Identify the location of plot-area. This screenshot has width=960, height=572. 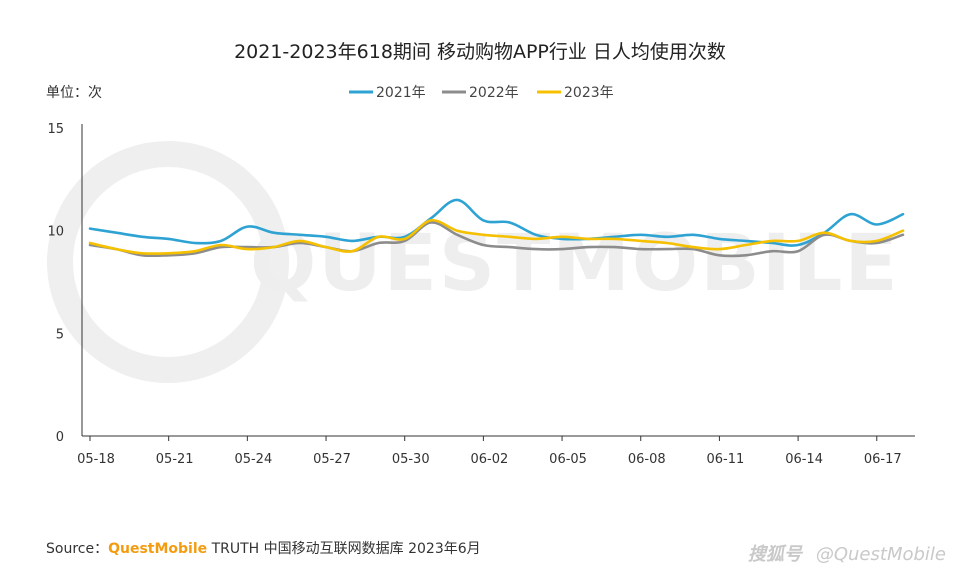
(496, 228).